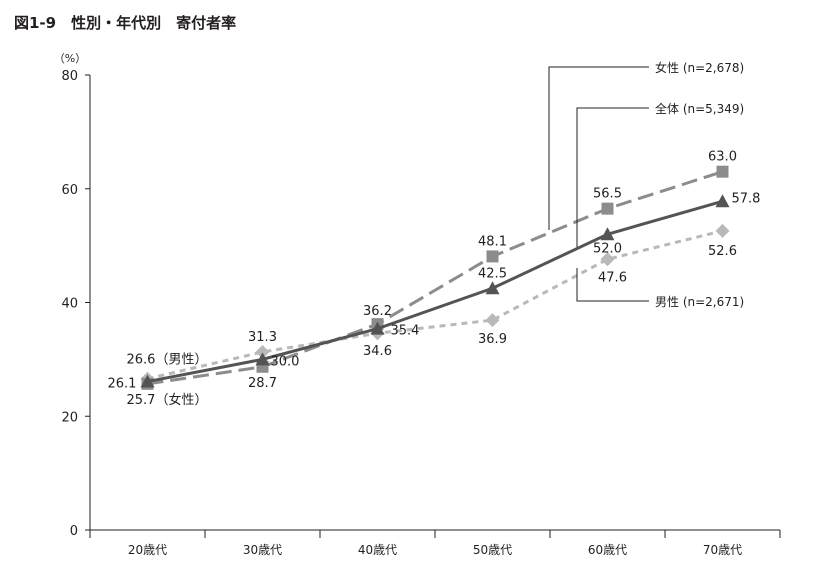  I want to click on data-label-total: 42.5, so click(492, 273).